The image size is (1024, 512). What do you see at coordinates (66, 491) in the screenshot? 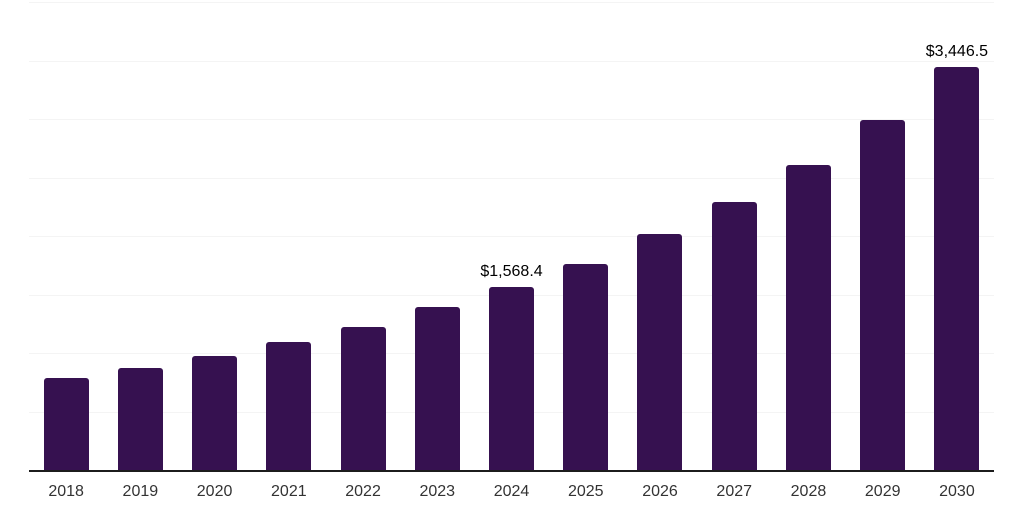
I see `x-tick-2018: 2018` at bounding box center [66, 491].